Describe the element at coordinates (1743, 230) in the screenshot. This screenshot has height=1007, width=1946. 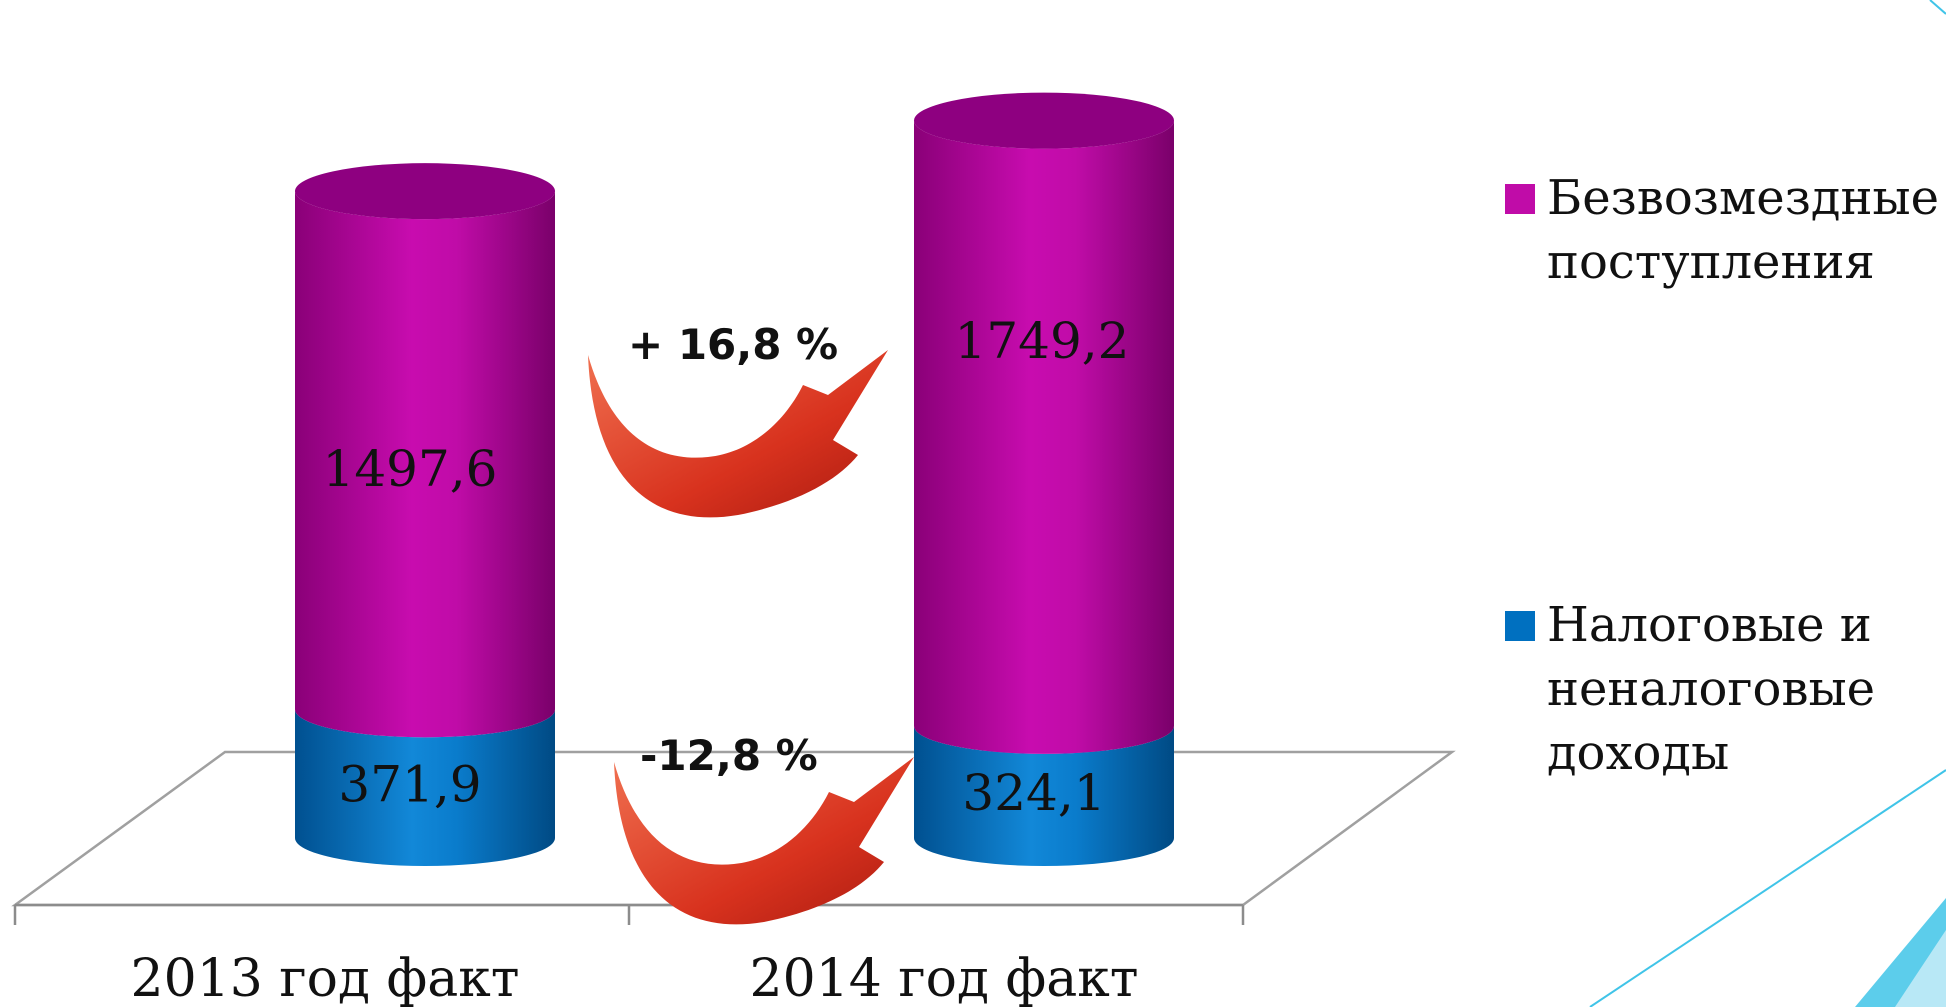
I see `legend-label: Безвозмездные поступления` at that location.